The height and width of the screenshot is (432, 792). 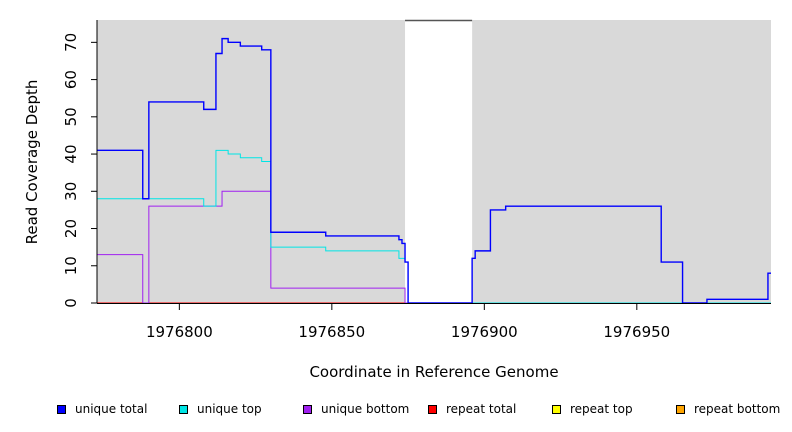 I want to click on y-tick-label: 0, so click(x=71, y=303).